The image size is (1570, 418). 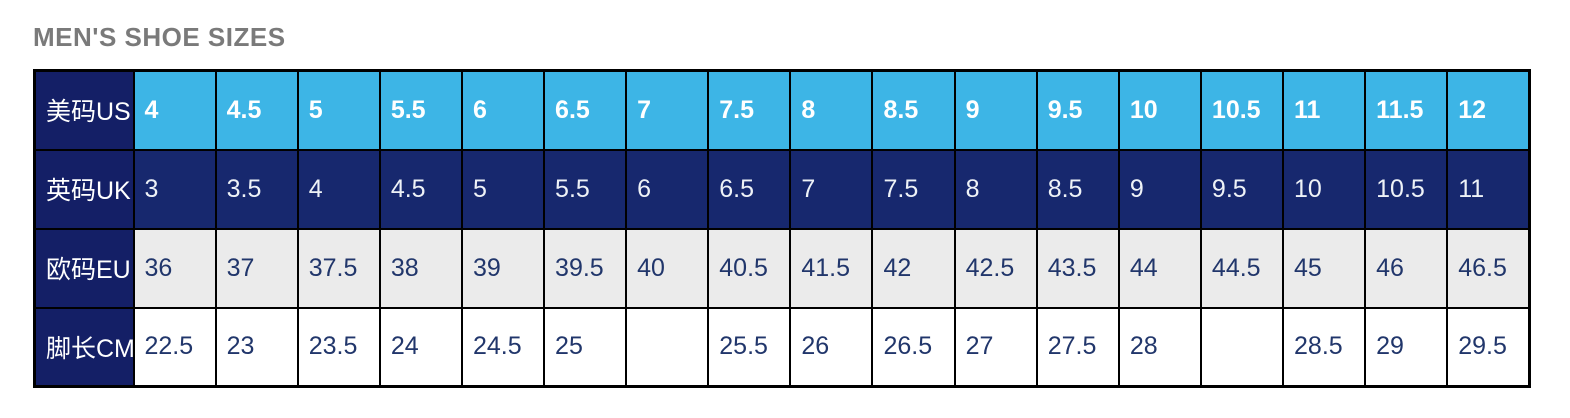 I want to click on row-label-cm: 脚长CM, so click(x=84, y=347).